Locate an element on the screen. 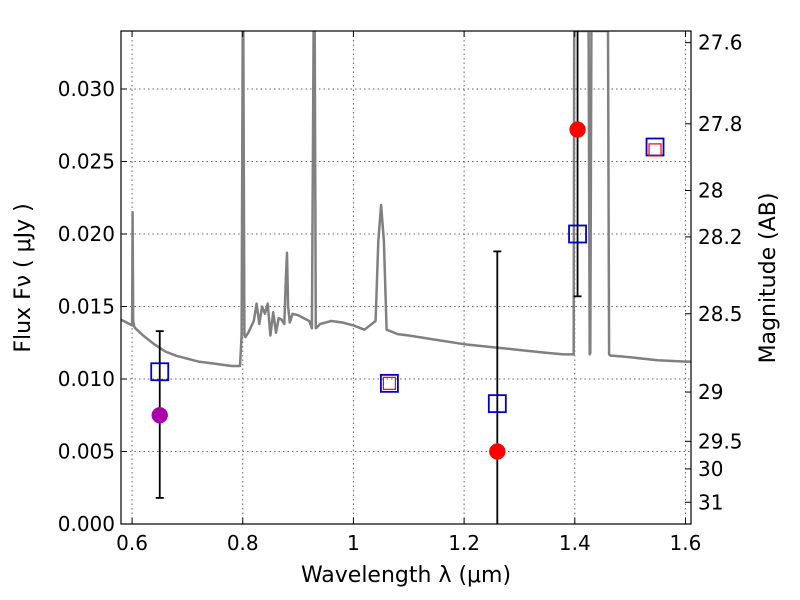  right-tick-label: 27.8 is located at coordinates (720, 124).